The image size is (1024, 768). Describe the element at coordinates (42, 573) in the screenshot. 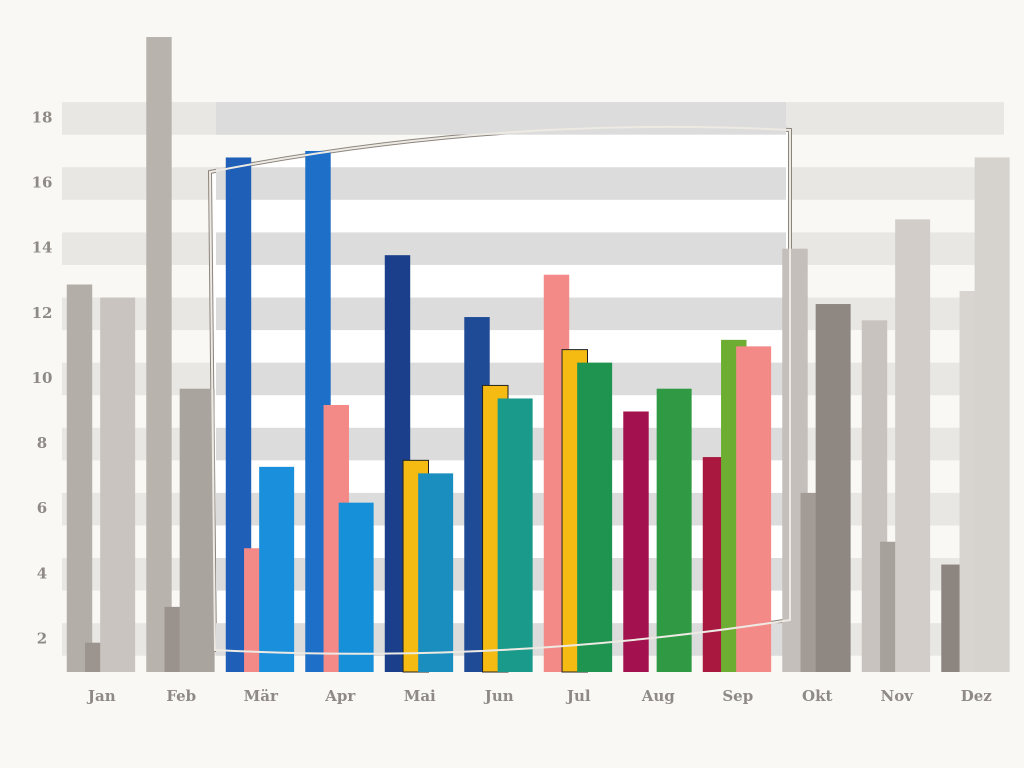

I see `y-tick-label: 4` at that location.